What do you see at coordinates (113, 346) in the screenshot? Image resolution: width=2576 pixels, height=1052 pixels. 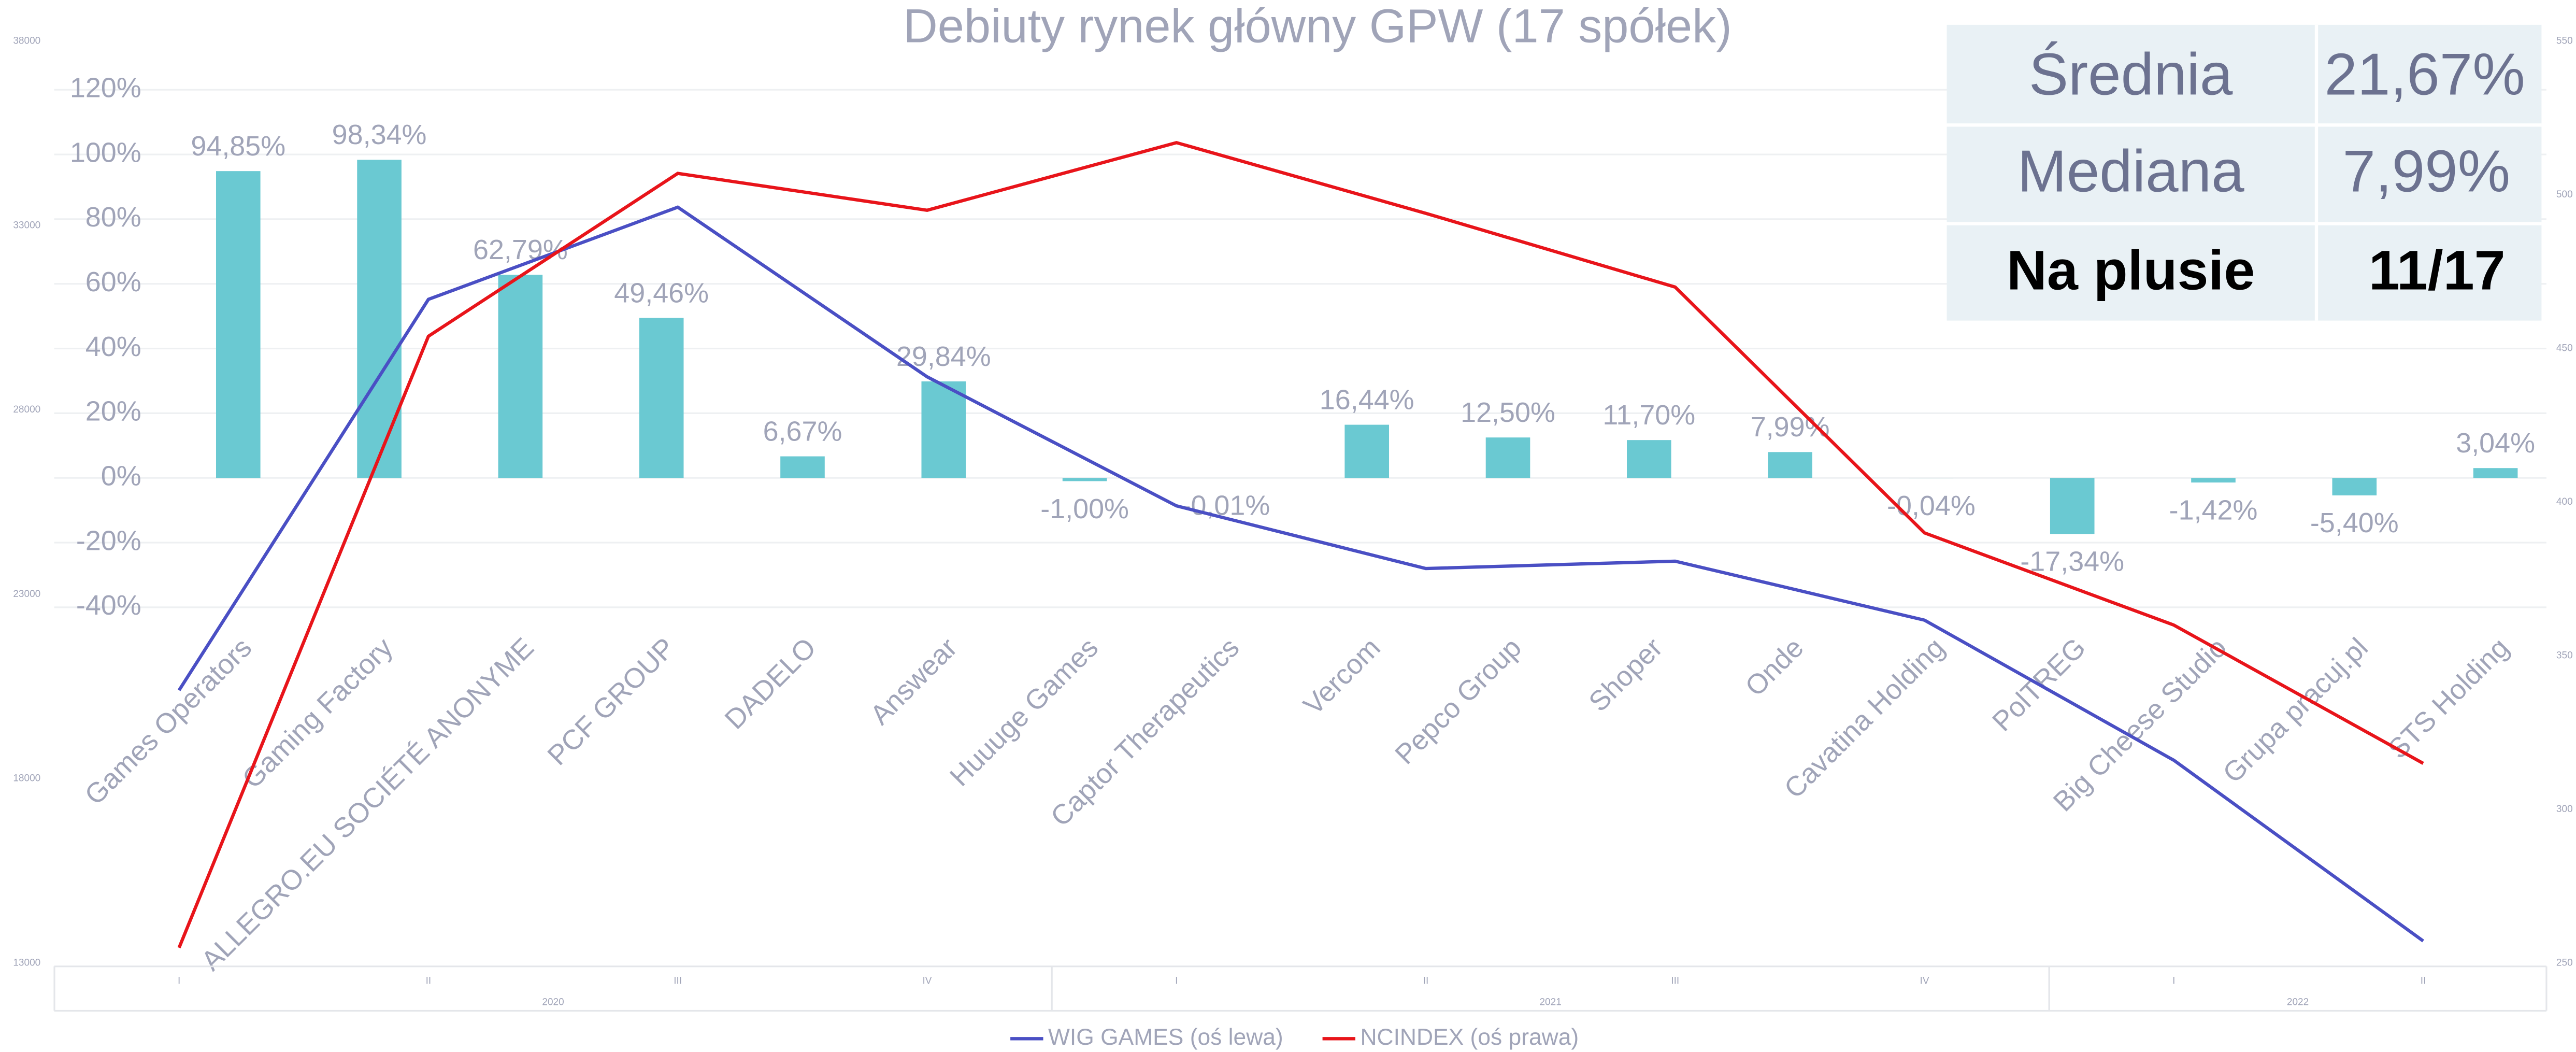 I see `y-tick-label: 40%` at bounding box center [113, 346].